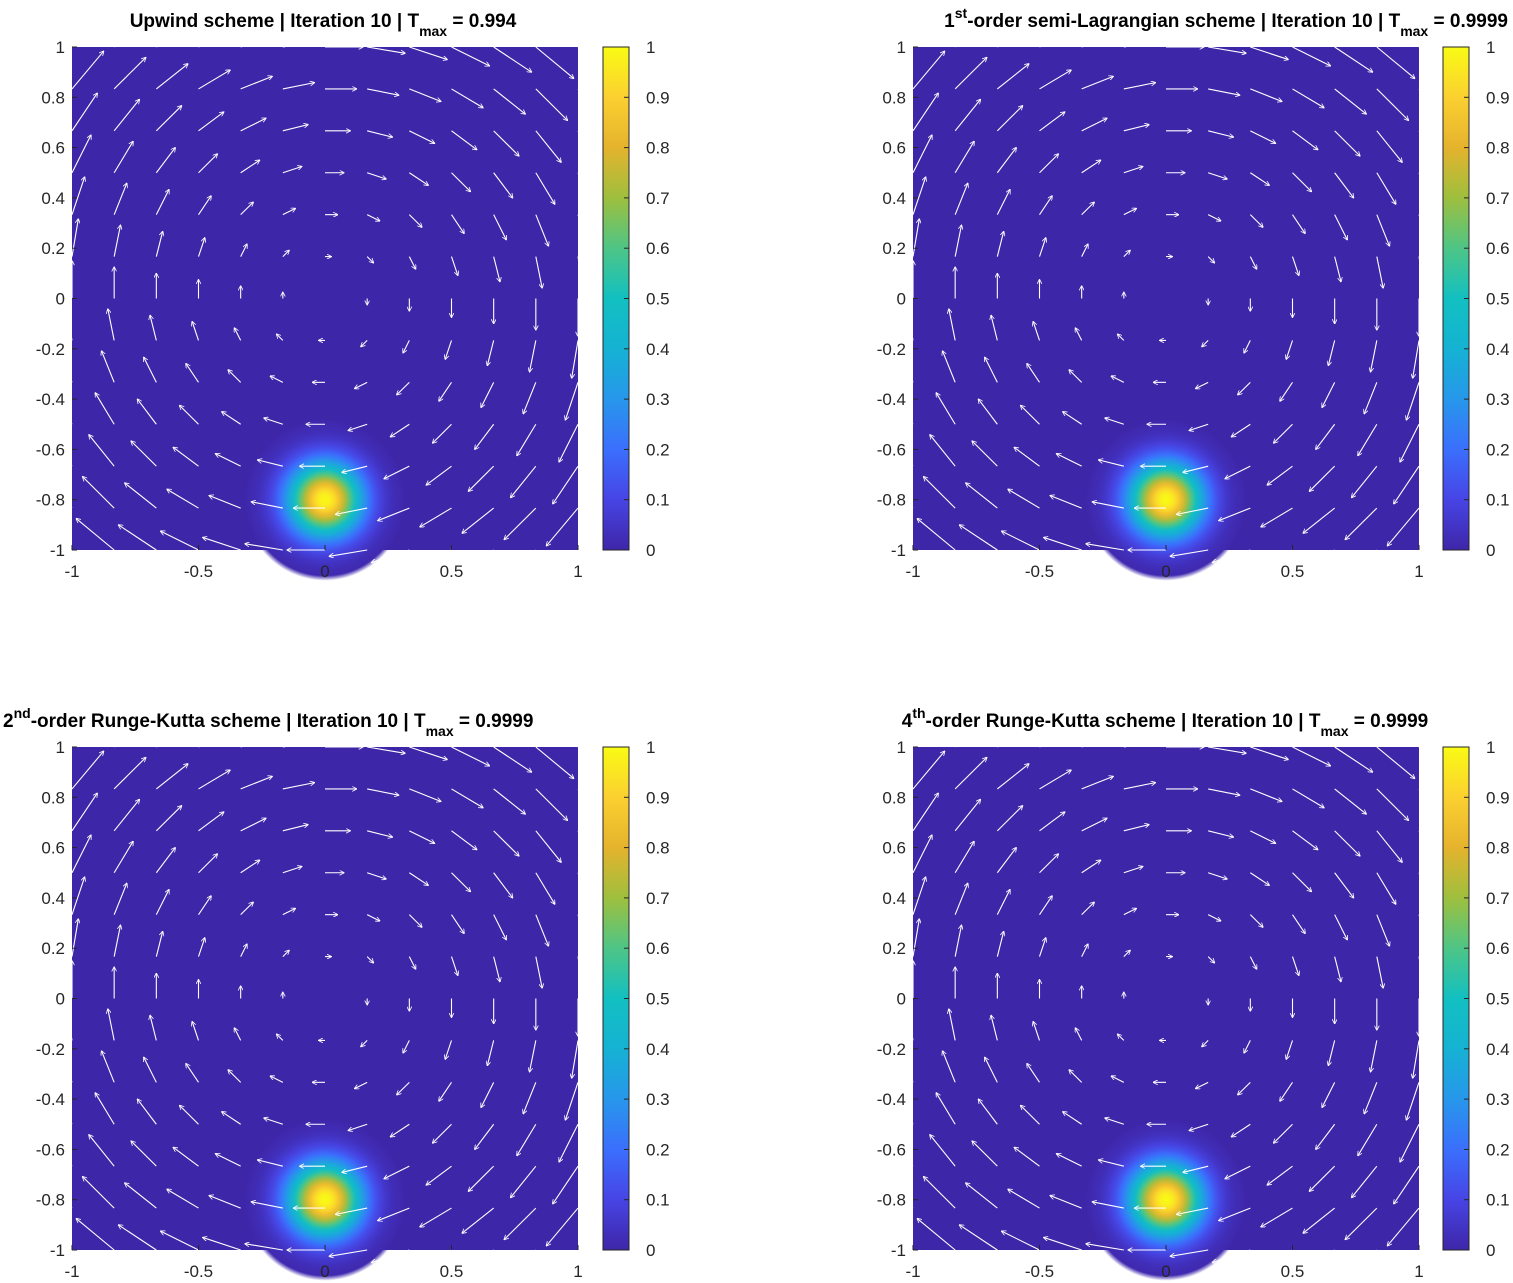 This screenshot has width=1513, height=1283. Describe the element at coordinates (324, 1271) in the screenshot. I see `x-tick-label: 0` at that location.